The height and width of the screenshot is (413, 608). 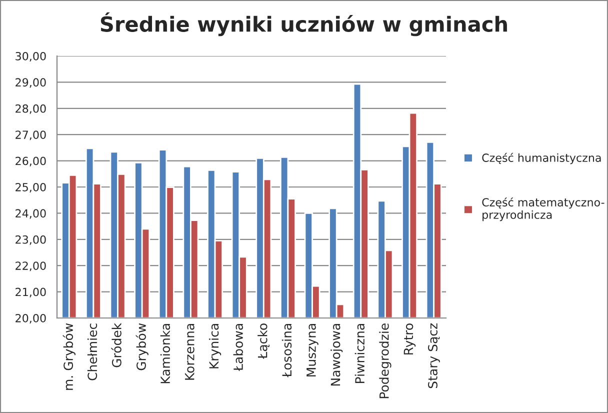 What do you see at coordinates (238, 348) in the screenshot?
I see `x-tick-label: Łabowa` at bounding box center [238, 348].